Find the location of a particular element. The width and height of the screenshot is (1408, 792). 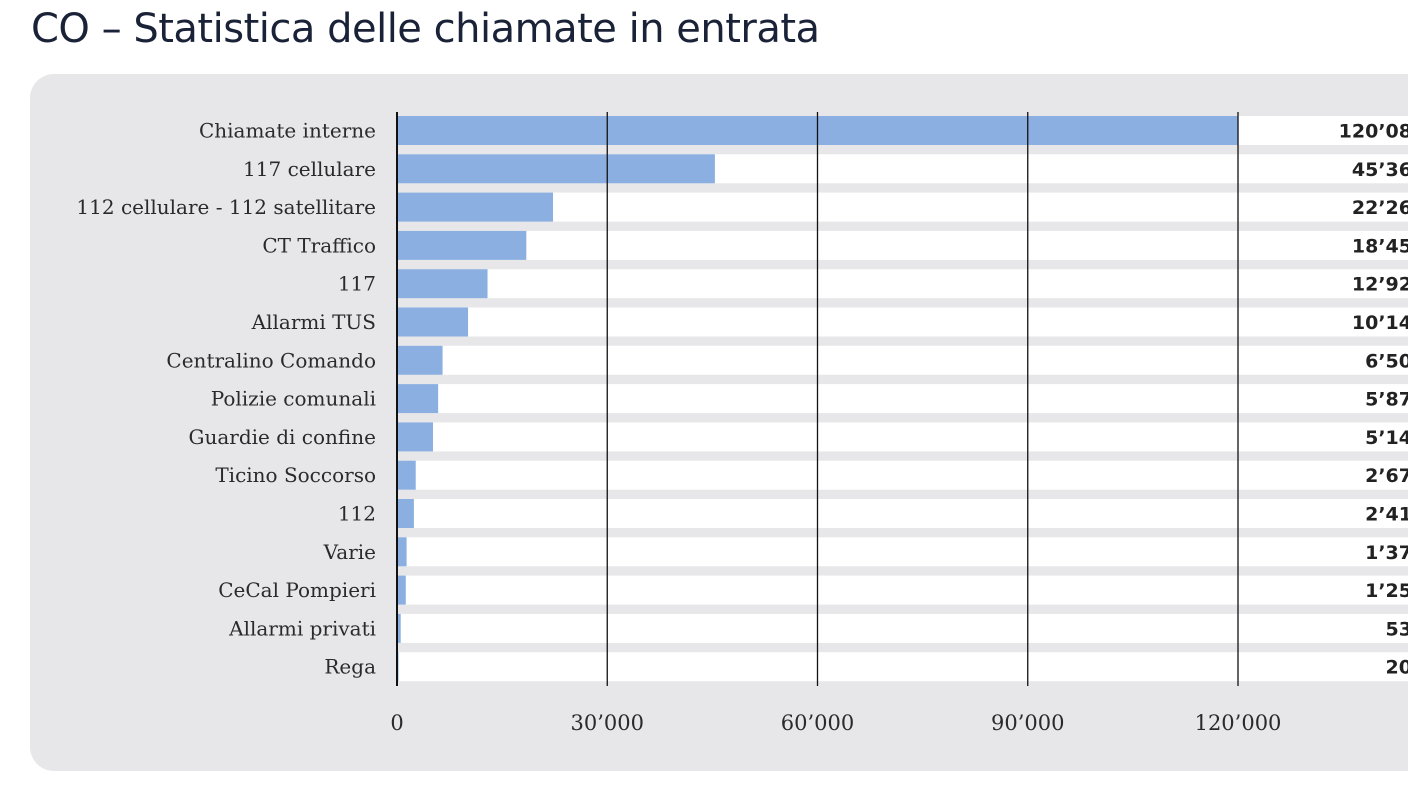

x-tick-label: 60’000 is located at coordinates (817, 723).